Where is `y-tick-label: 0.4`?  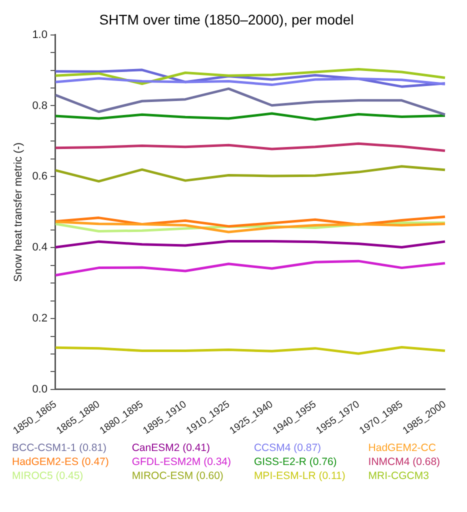
y-tick-label: 0.4 is located at coordinates (40, 248).